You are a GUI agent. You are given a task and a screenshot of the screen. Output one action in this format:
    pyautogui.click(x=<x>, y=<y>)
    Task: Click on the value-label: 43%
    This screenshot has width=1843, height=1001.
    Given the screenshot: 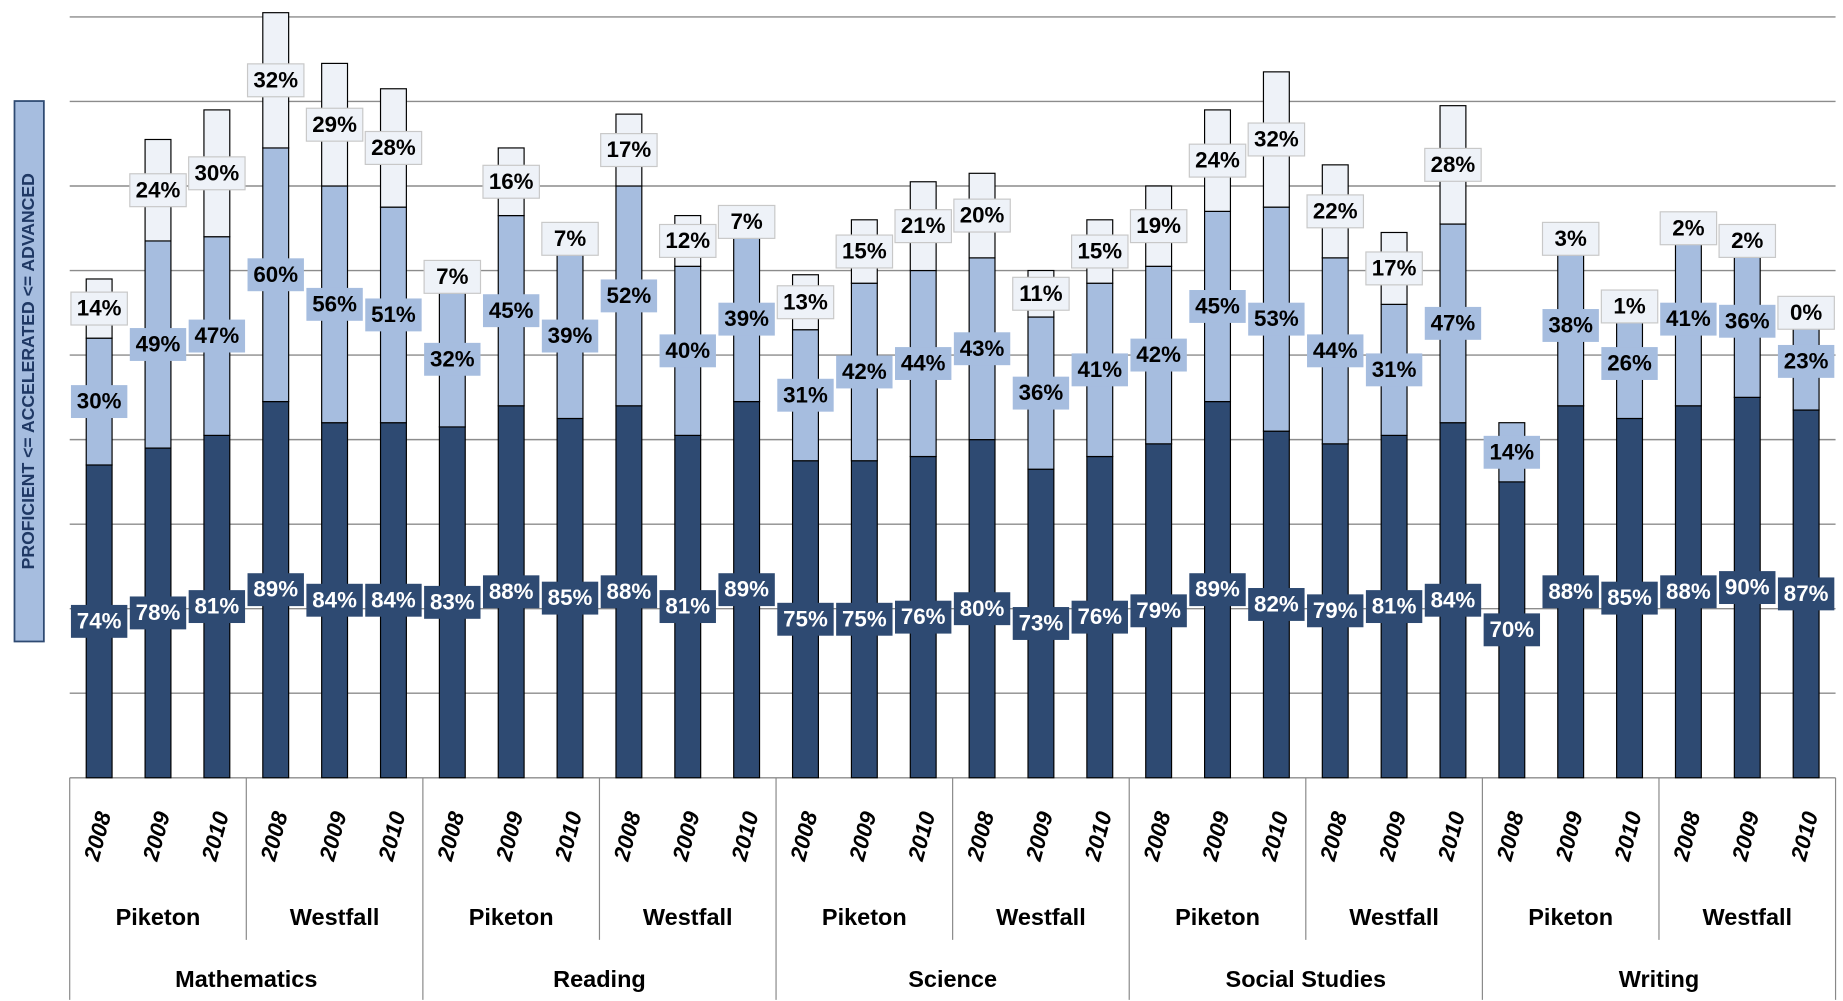 What is the action you would take?
    pyautogui.click(x=982, y=348)
    